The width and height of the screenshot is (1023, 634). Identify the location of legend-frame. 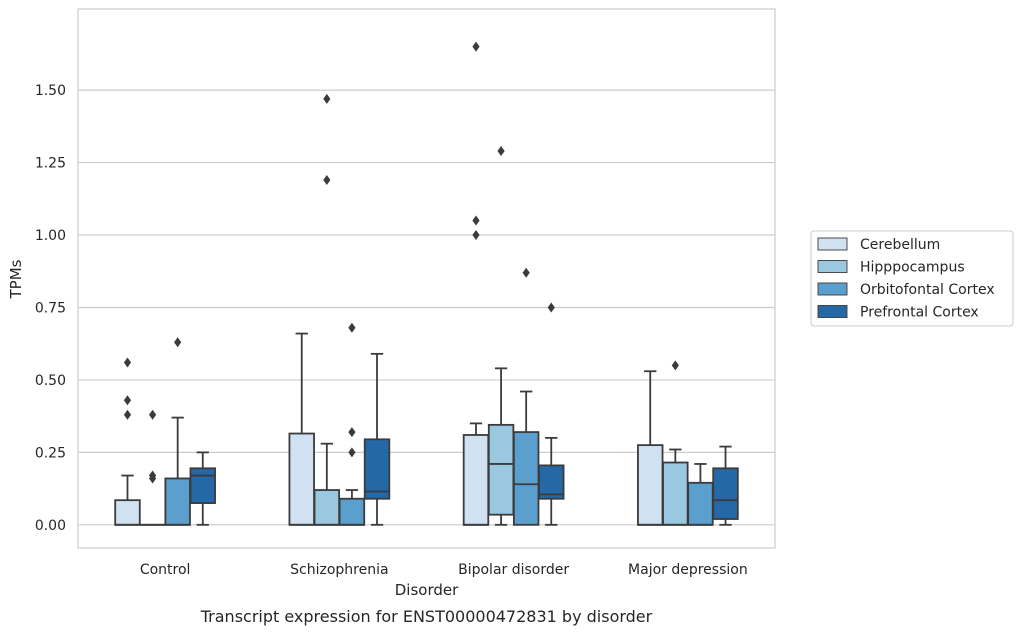
(912, 278).